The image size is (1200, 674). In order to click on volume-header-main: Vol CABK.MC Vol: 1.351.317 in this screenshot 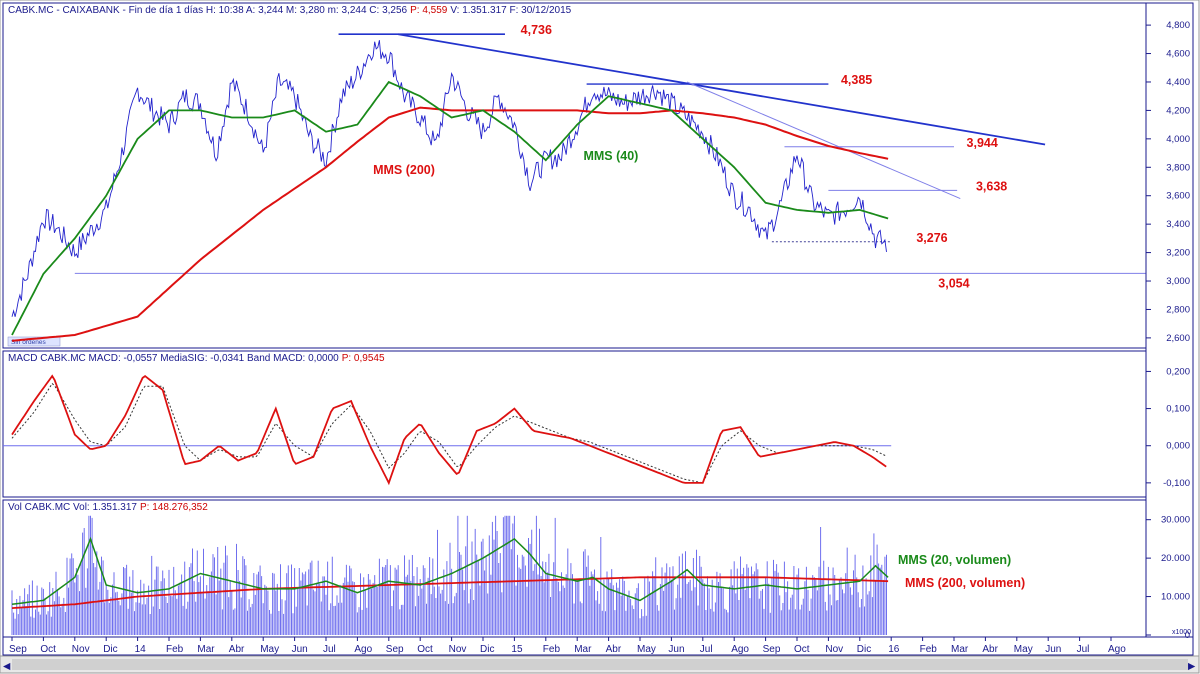, I will do `click(72, 507)`.